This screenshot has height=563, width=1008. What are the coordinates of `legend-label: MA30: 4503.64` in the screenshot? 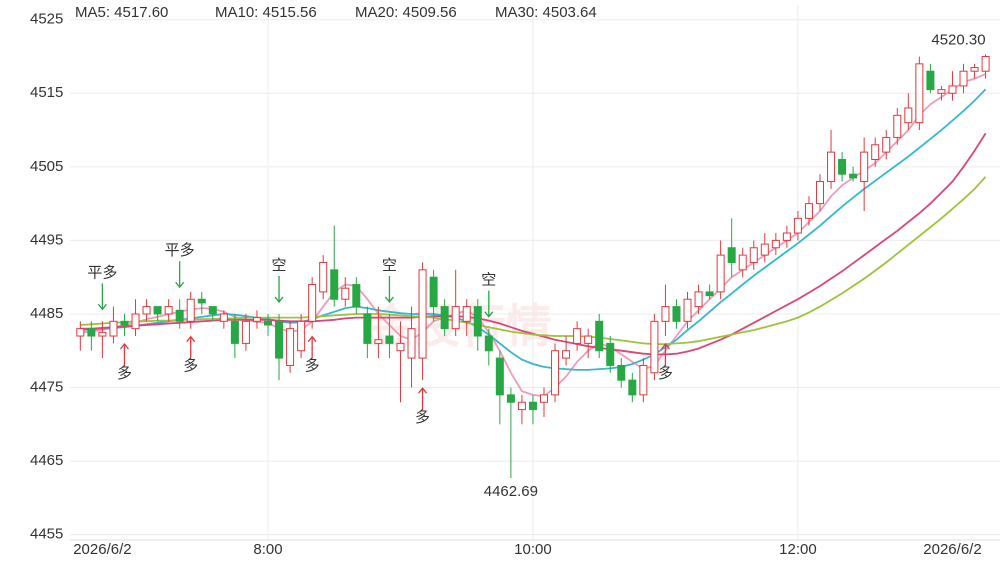 It's located at (546, 12).